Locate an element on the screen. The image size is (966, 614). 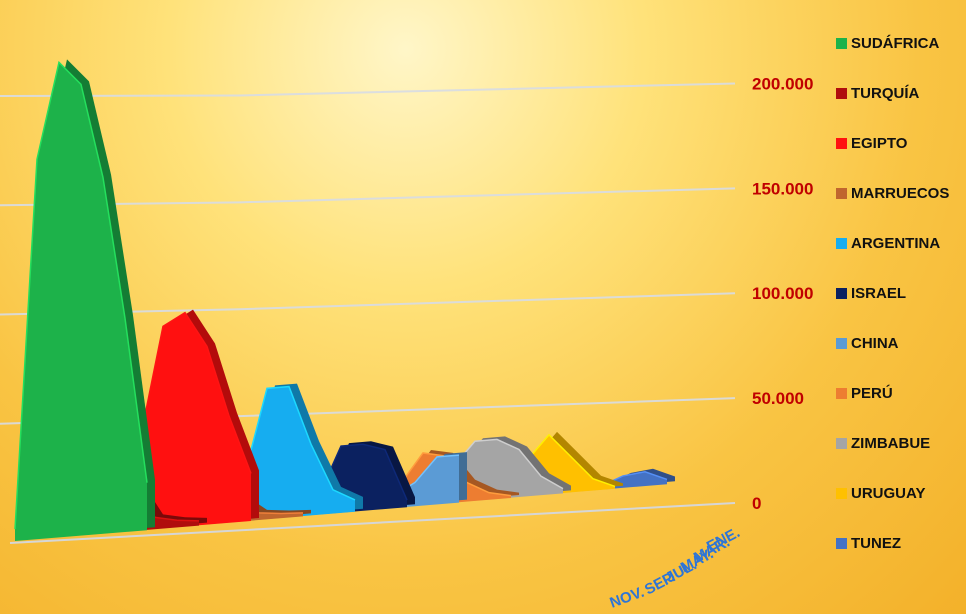
legend-item: TURQUÍA is located at coordinates (901, 93).